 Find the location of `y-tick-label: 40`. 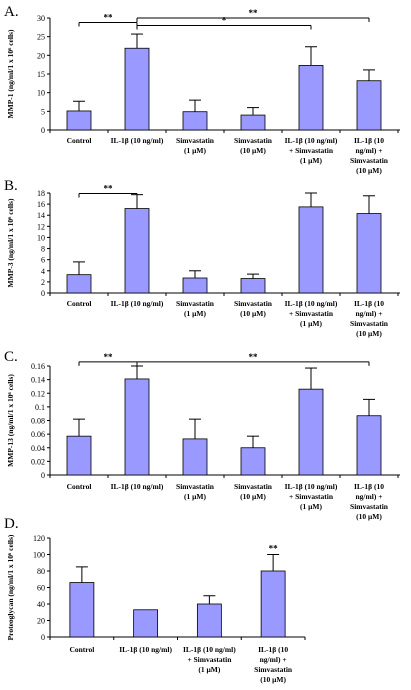

y-tick-label: 40 is located at coordinates (41, 604).